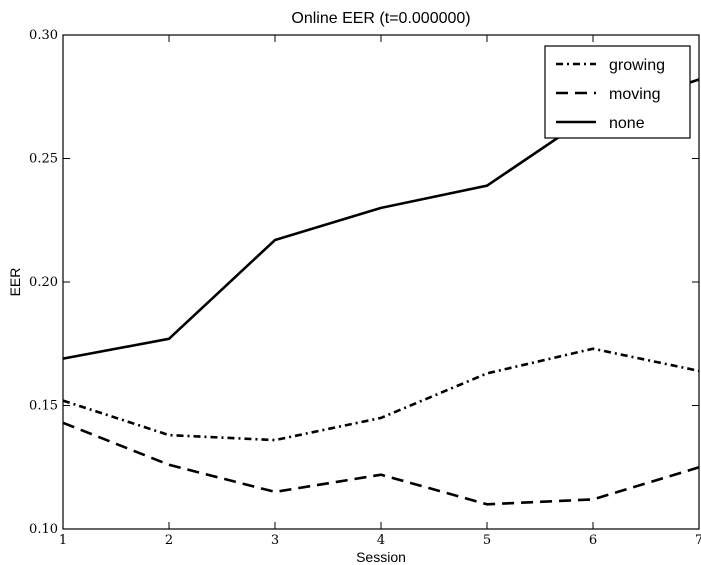 This screenshot has height=565, width=701. What do you see at coordinates (15, 282) in the screenshot?
I see `y-axis-label: EER` at bounding box center [15, 282].